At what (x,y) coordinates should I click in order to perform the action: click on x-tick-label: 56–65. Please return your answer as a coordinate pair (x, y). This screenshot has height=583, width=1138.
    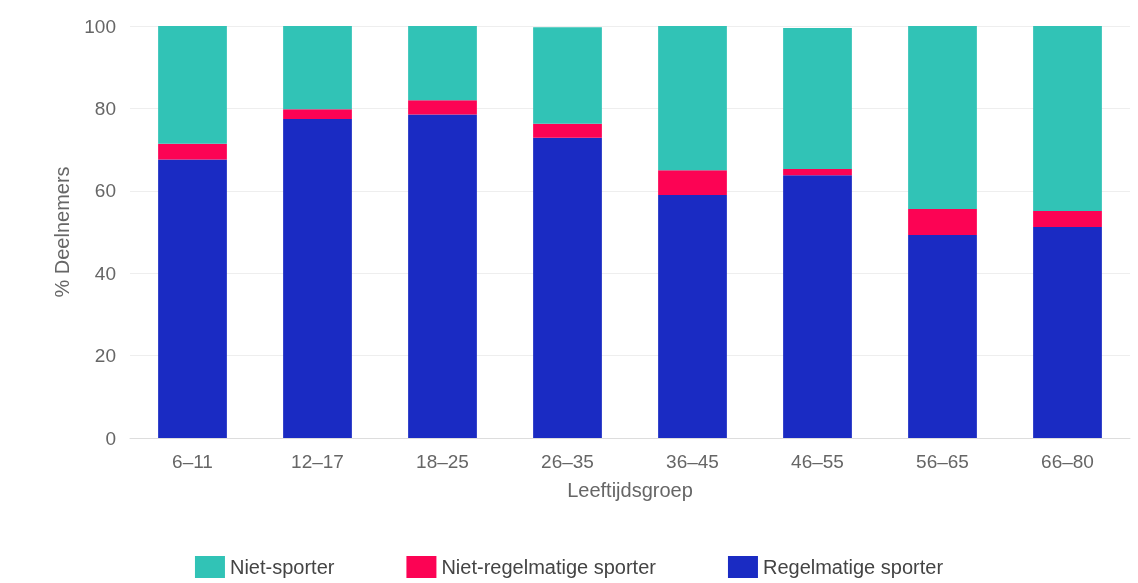
    Looking at the image, I should click on (942, 461).